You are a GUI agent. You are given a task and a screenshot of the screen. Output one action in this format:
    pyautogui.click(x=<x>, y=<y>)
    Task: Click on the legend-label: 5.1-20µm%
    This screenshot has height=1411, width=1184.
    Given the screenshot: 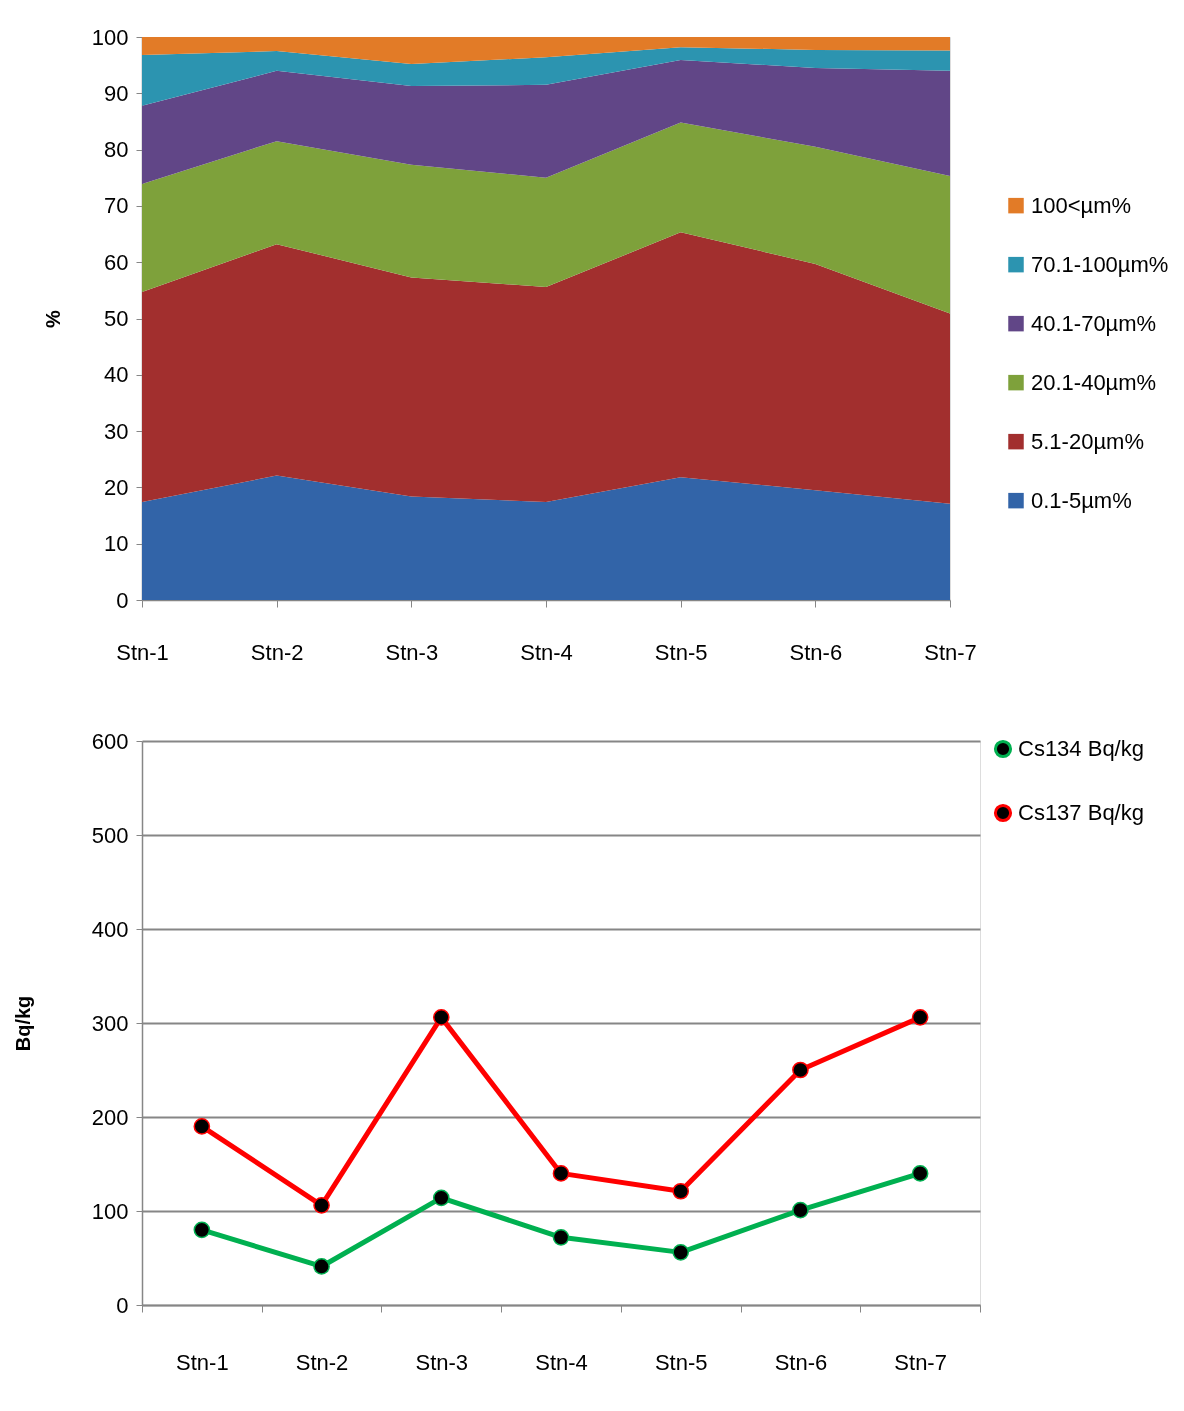 What is the action you would take?
    pyautogui.click(x=1087, y=441)
    